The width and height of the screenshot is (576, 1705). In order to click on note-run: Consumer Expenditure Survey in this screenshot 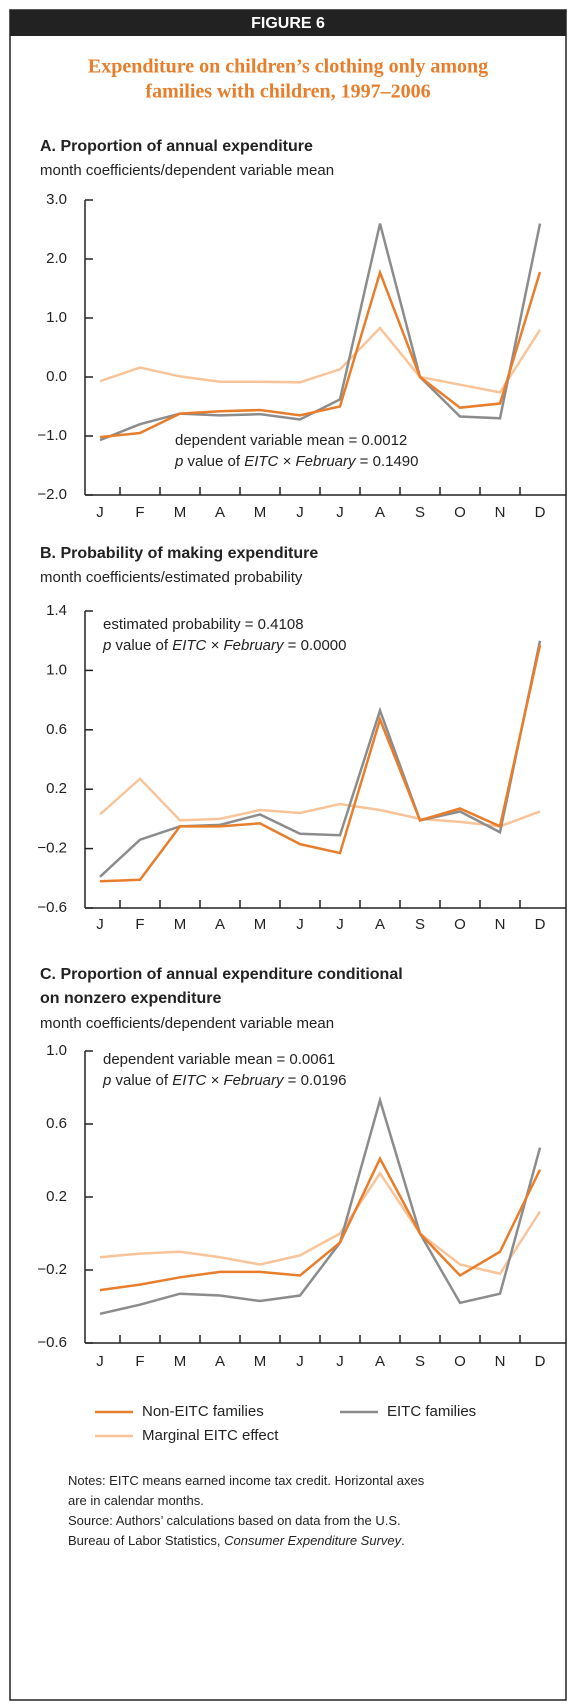, I will do `click(313, 1540)`.